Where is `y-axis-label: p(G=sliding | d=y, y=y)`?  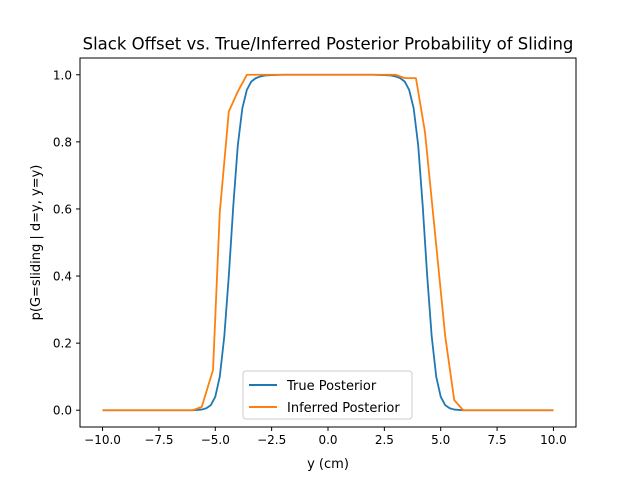 y-axis-label: p(G=sliding | d=y, y=y) is located at coordinates (36, 243).